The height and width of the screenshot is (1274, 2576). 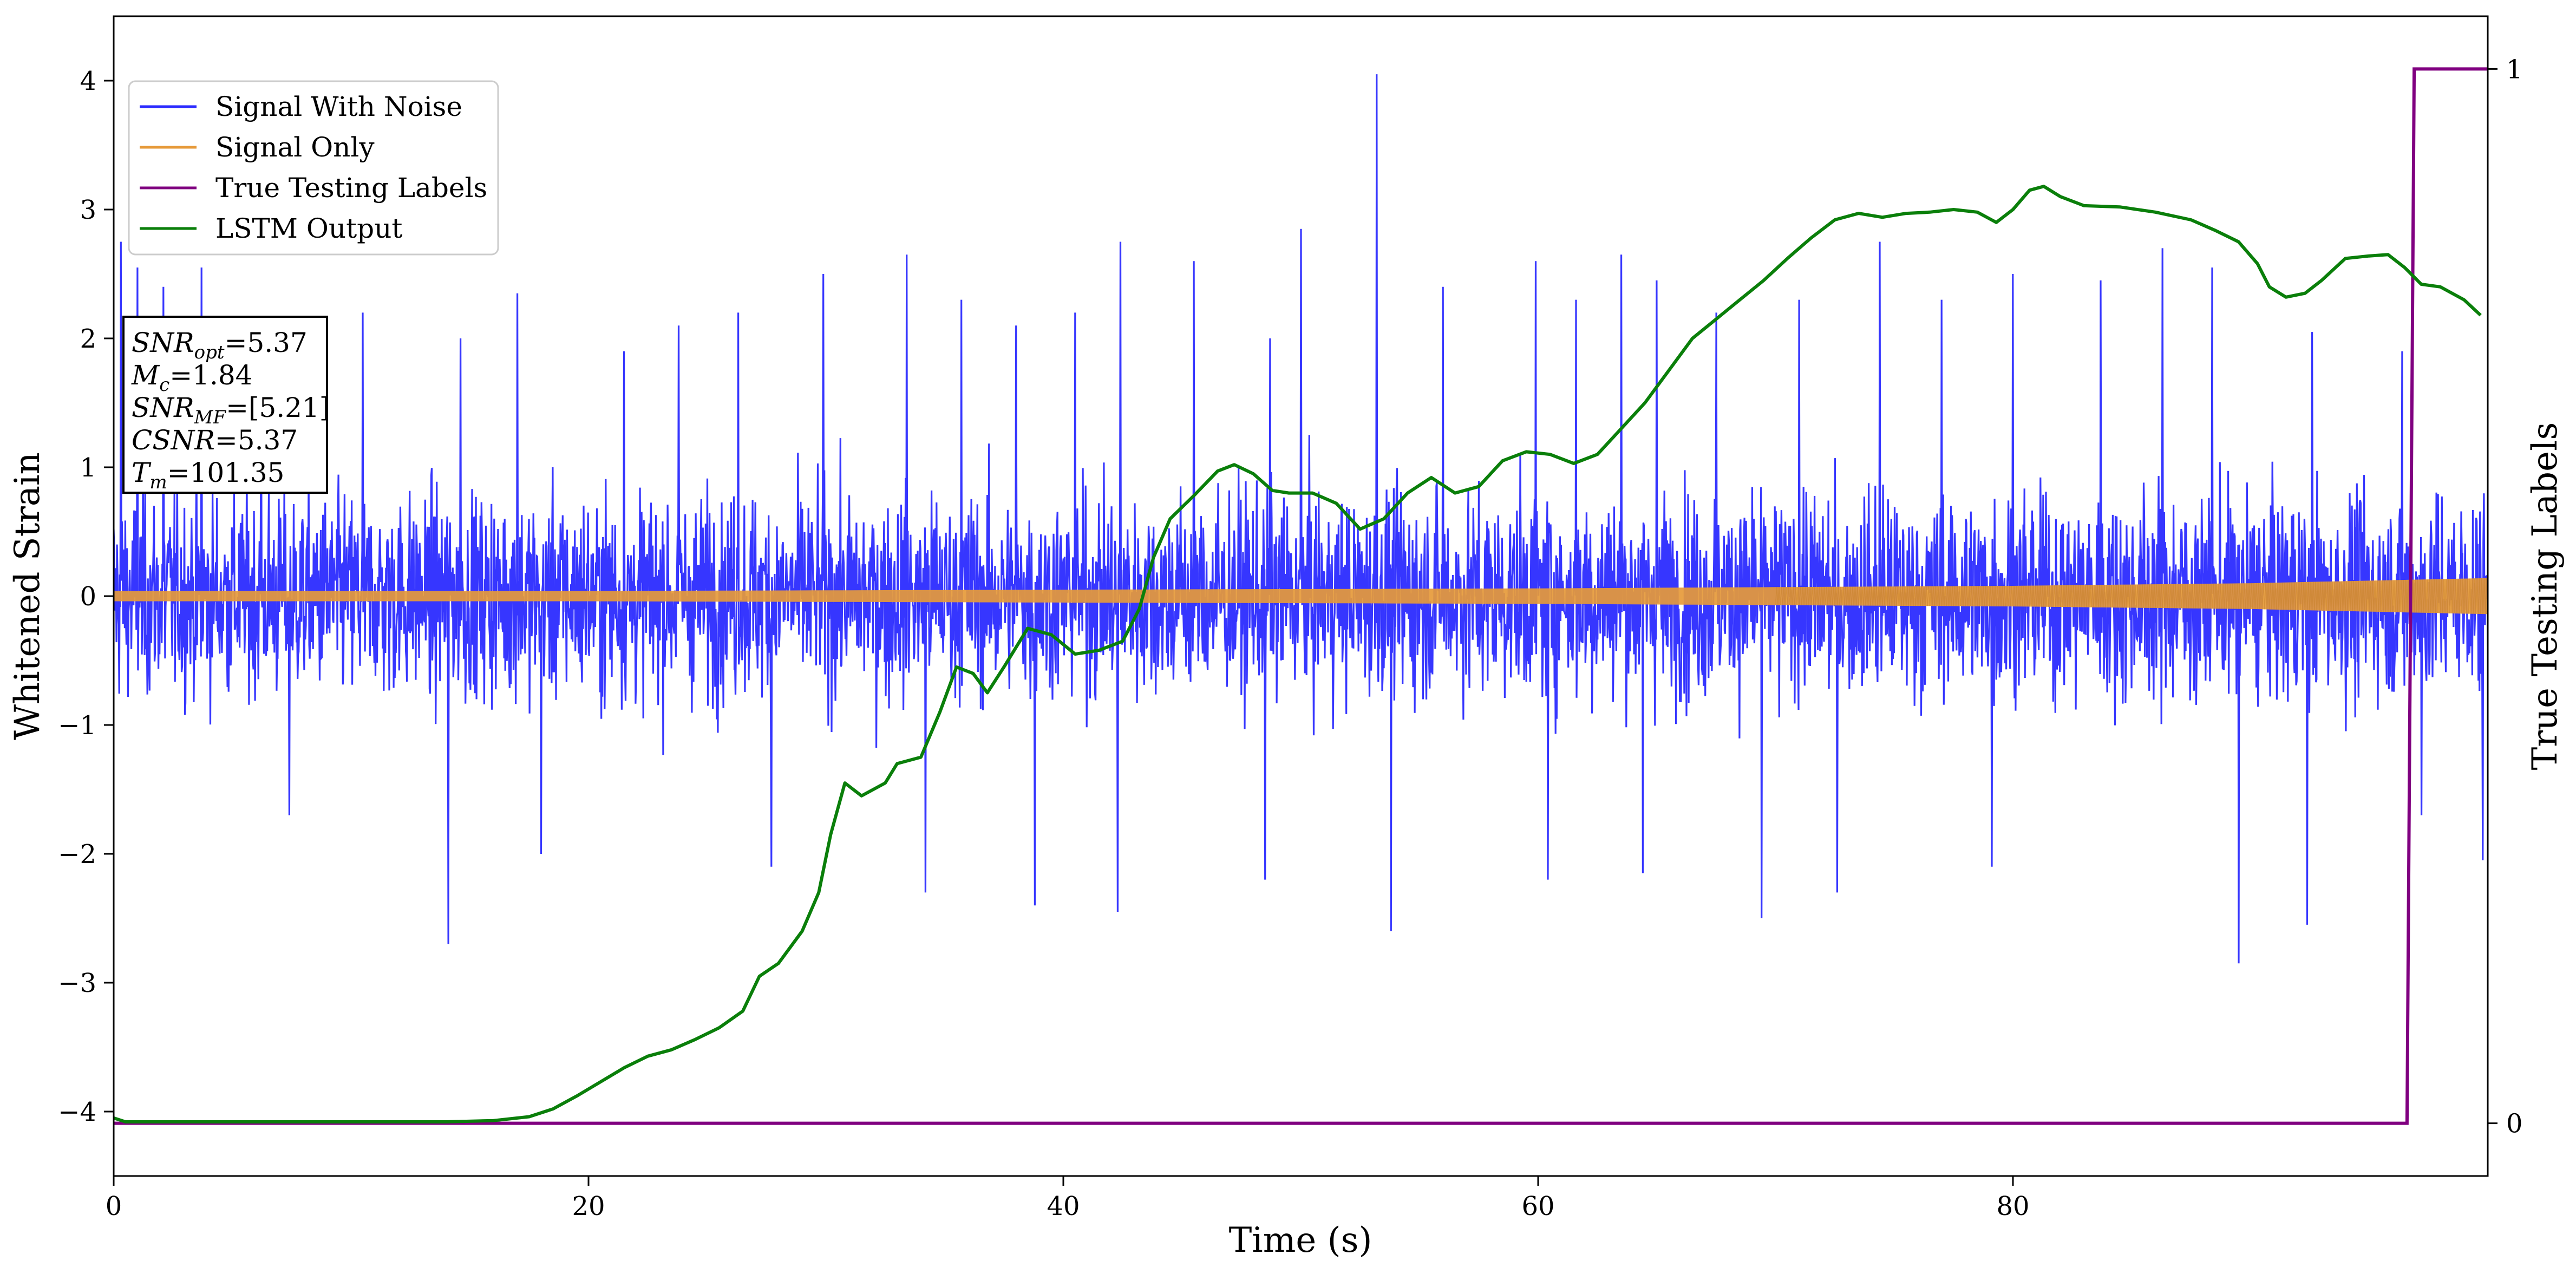 I want to click on x-tick-label: 80, so click(x=2012, y=1206).